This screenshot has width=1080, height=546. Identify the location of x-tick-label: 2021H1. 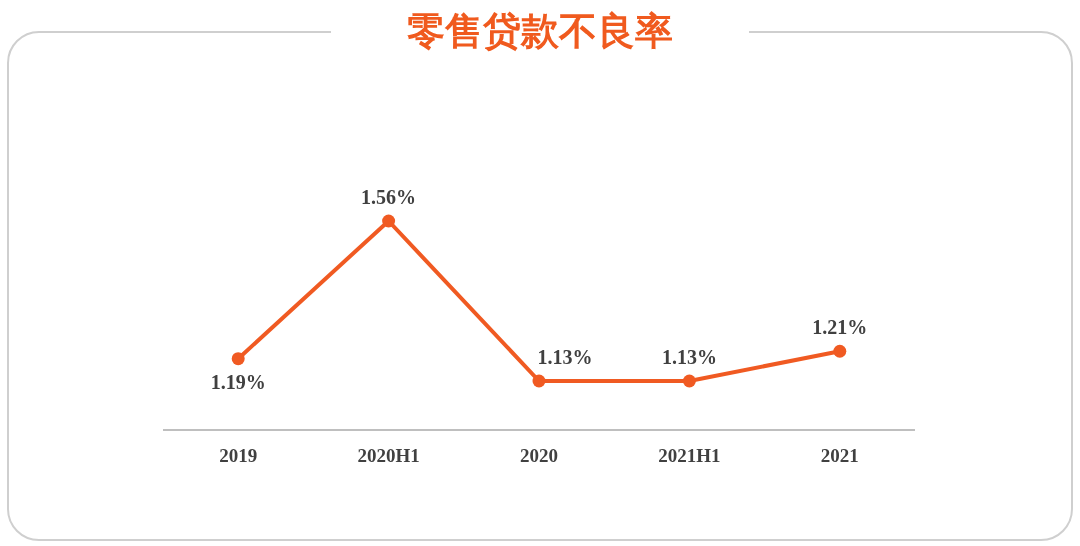
(689, 455).